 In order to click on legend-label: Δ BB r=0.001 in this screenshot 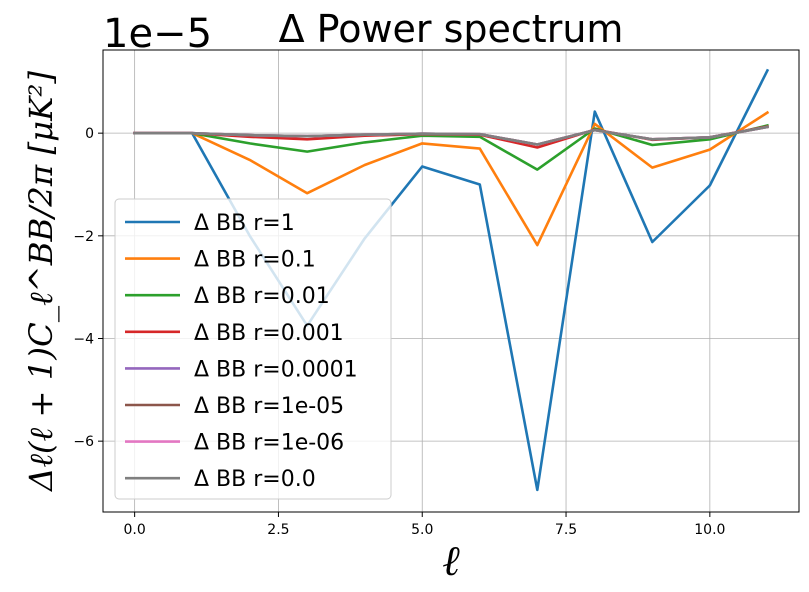, I will do `click(269, 333)`.